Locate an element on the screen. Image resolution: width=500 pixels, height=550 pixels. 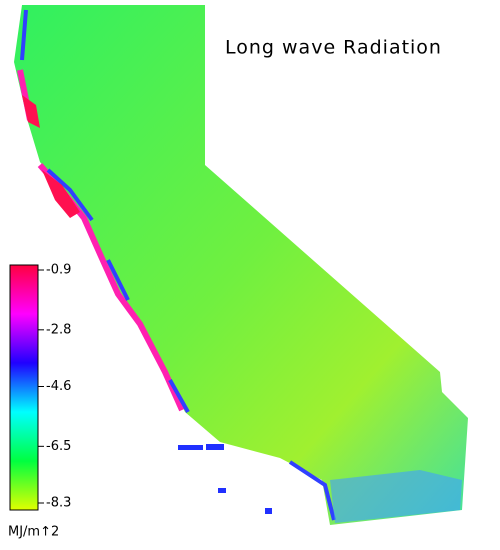
unit-label: MJ/m↑2 is located at coordinates (33, 532).